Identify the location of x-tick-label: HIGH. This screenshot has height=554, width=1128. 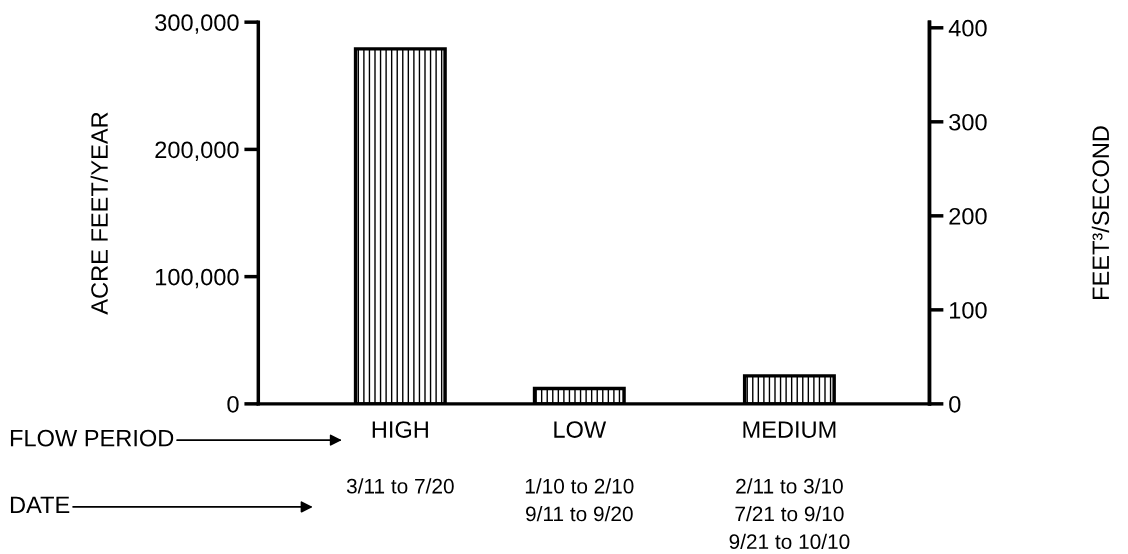
(400, 429).